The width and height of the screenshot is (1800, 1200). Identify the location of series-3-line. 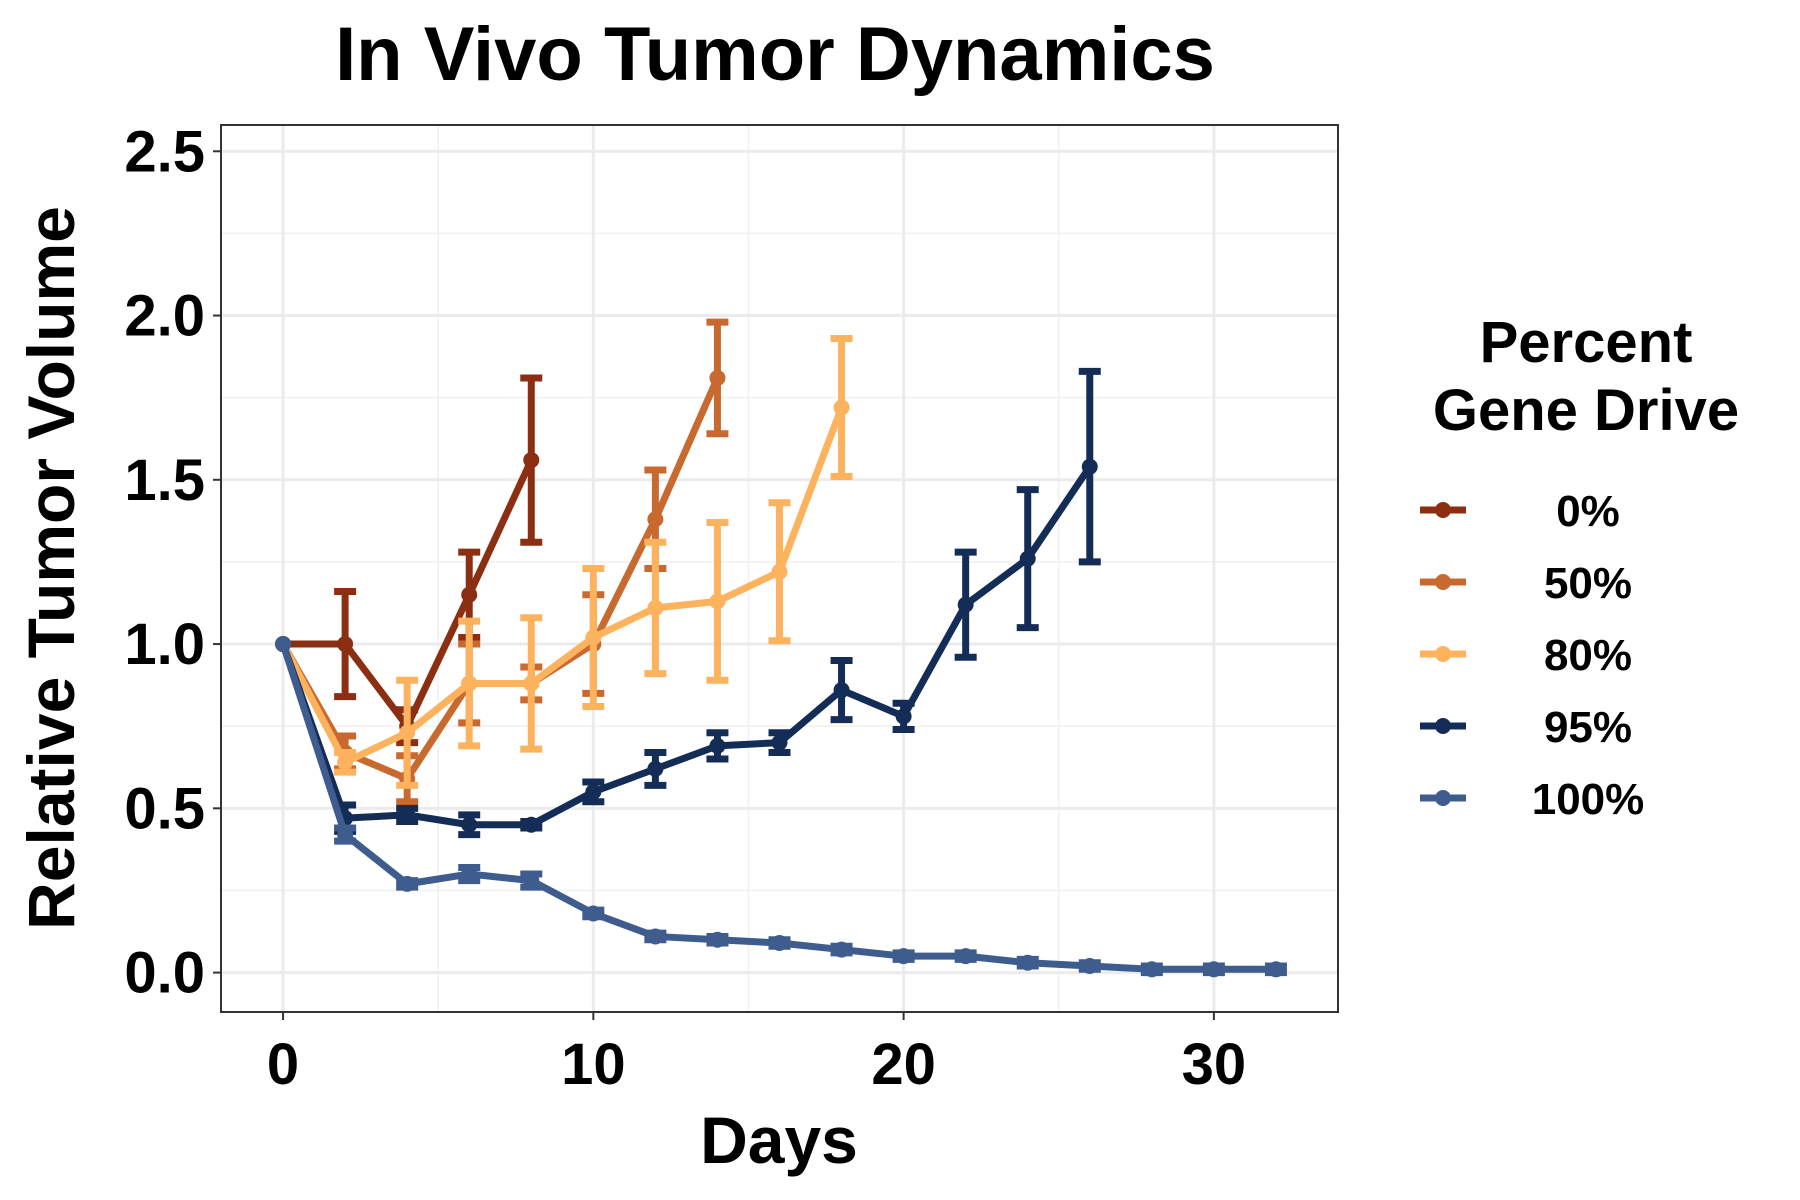
(686, 646).